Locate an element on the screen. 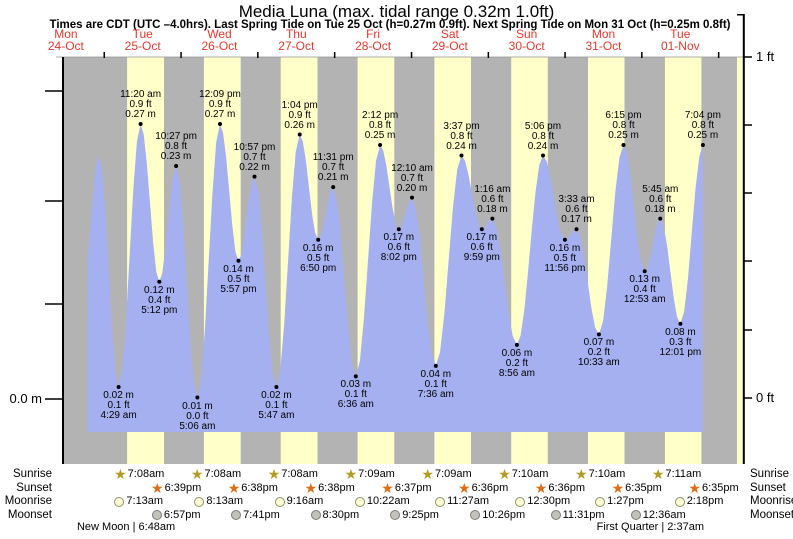  moonset-time: 8:30pm is located at coordinates (341, 514).